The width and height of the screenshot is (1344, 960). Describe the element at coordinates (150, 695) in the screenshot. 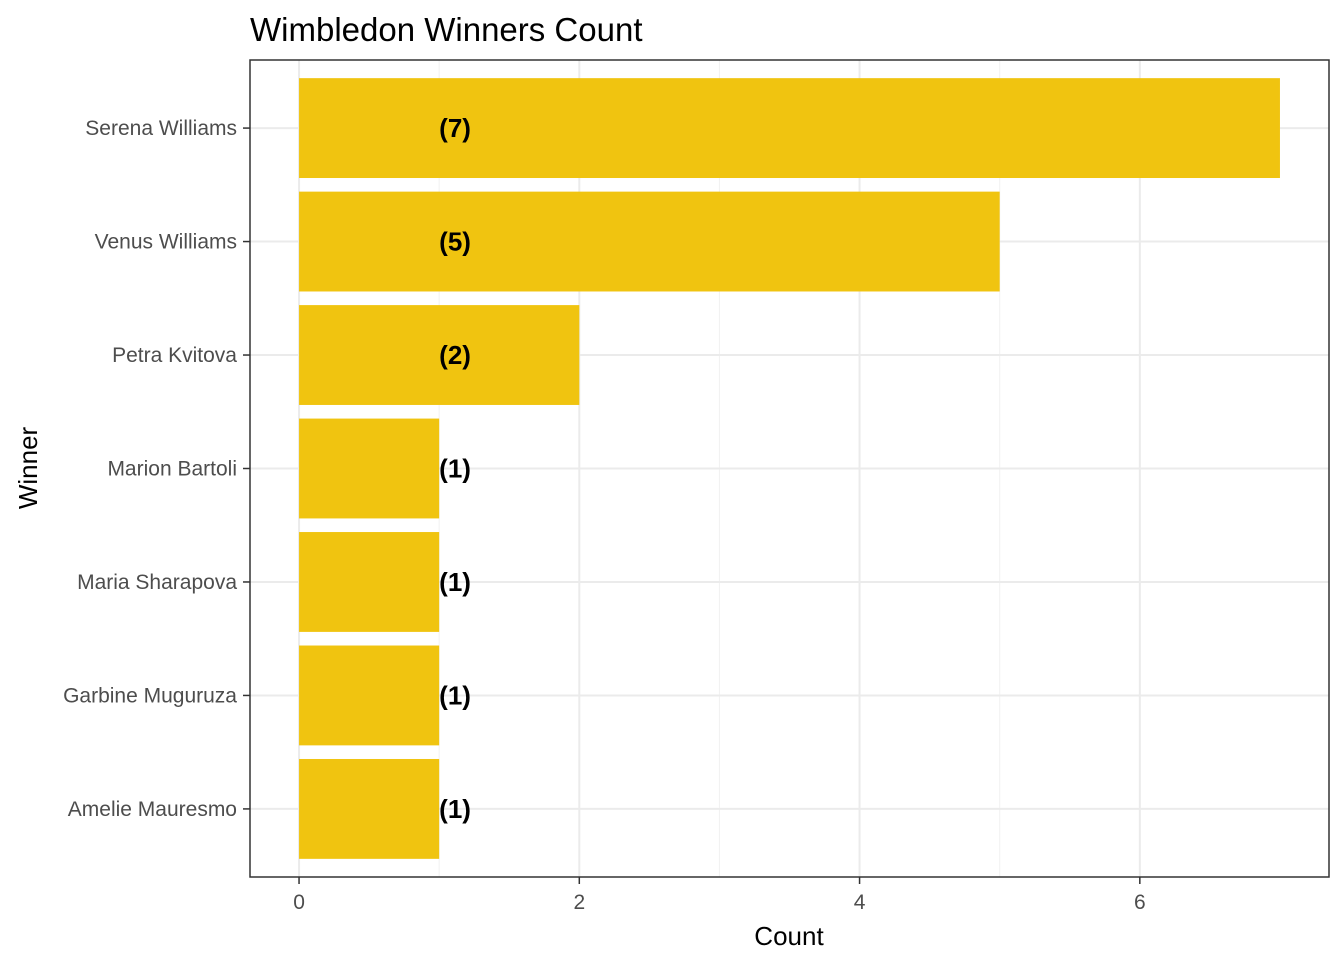

I see `y-tick-label: Garbine Muguruza` at that location.